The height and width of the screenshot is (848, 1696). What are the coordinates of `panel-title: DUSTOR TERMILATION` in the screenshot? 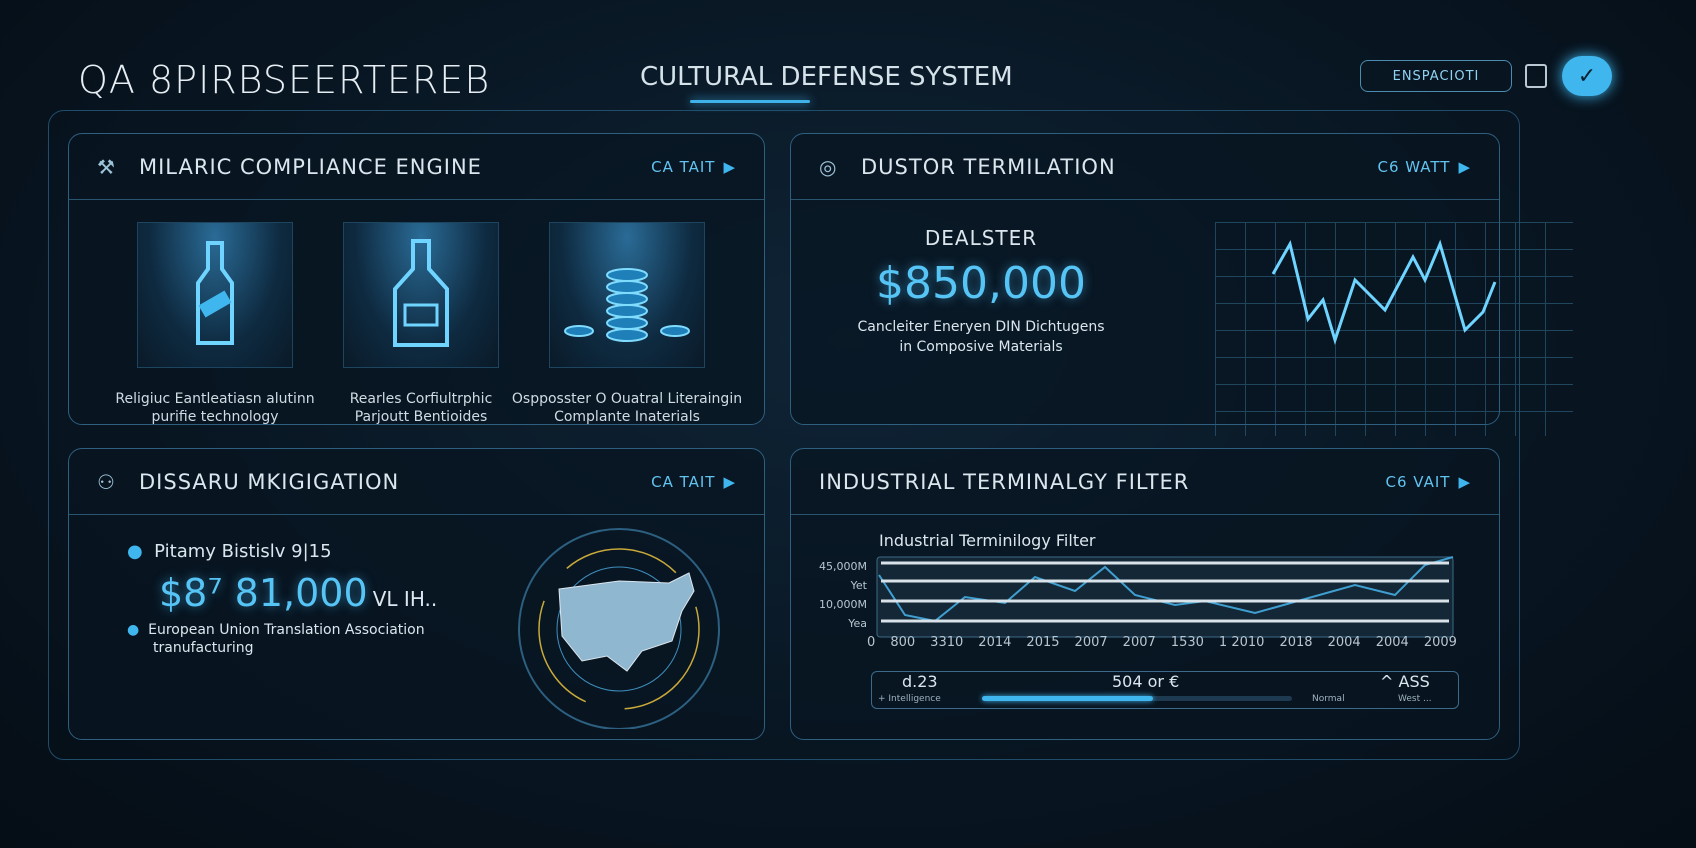 It's located at (988, 166).